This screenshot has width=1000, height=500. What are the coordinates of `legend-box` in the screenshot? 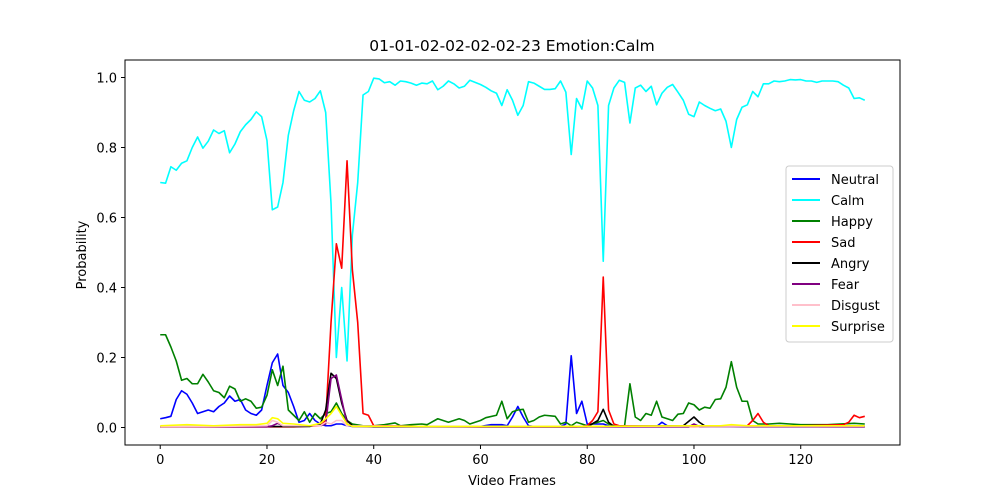 It's located at (839, 254).